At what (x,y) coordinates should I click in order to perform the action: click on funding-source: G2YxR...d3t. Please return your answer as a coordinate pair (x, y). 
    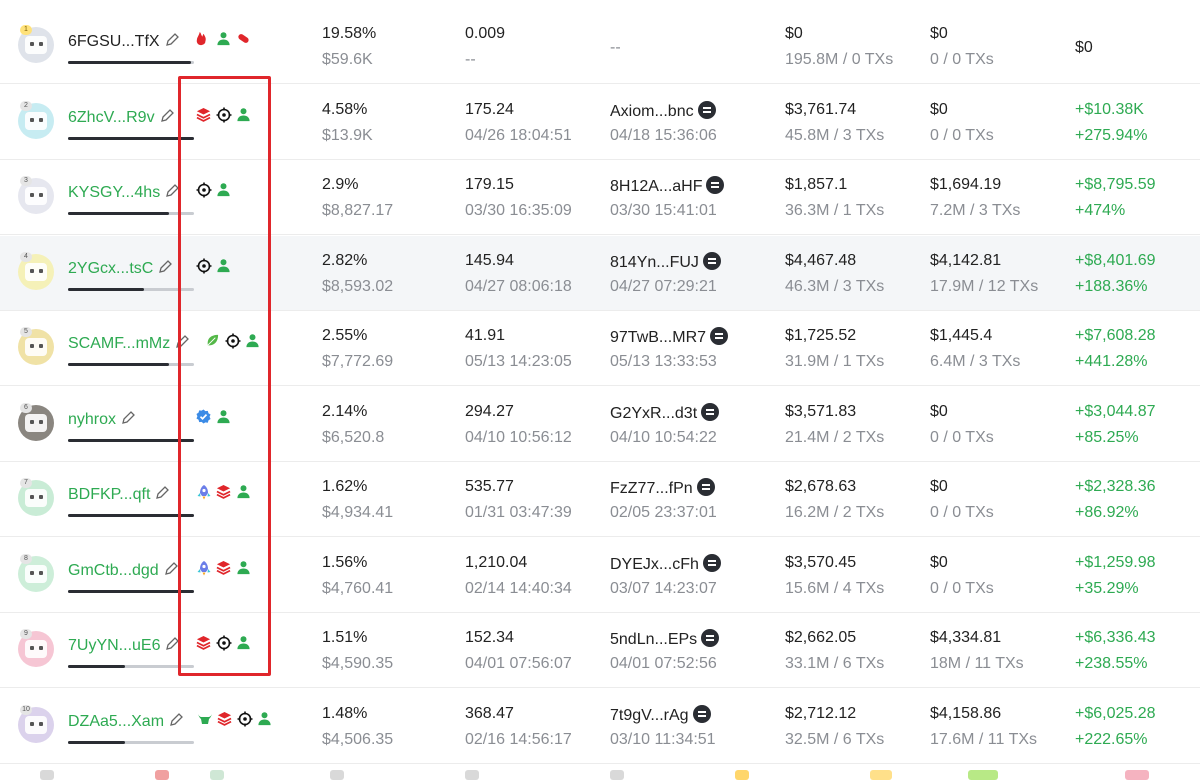
    Looking at the image, I should click on (665, 412).